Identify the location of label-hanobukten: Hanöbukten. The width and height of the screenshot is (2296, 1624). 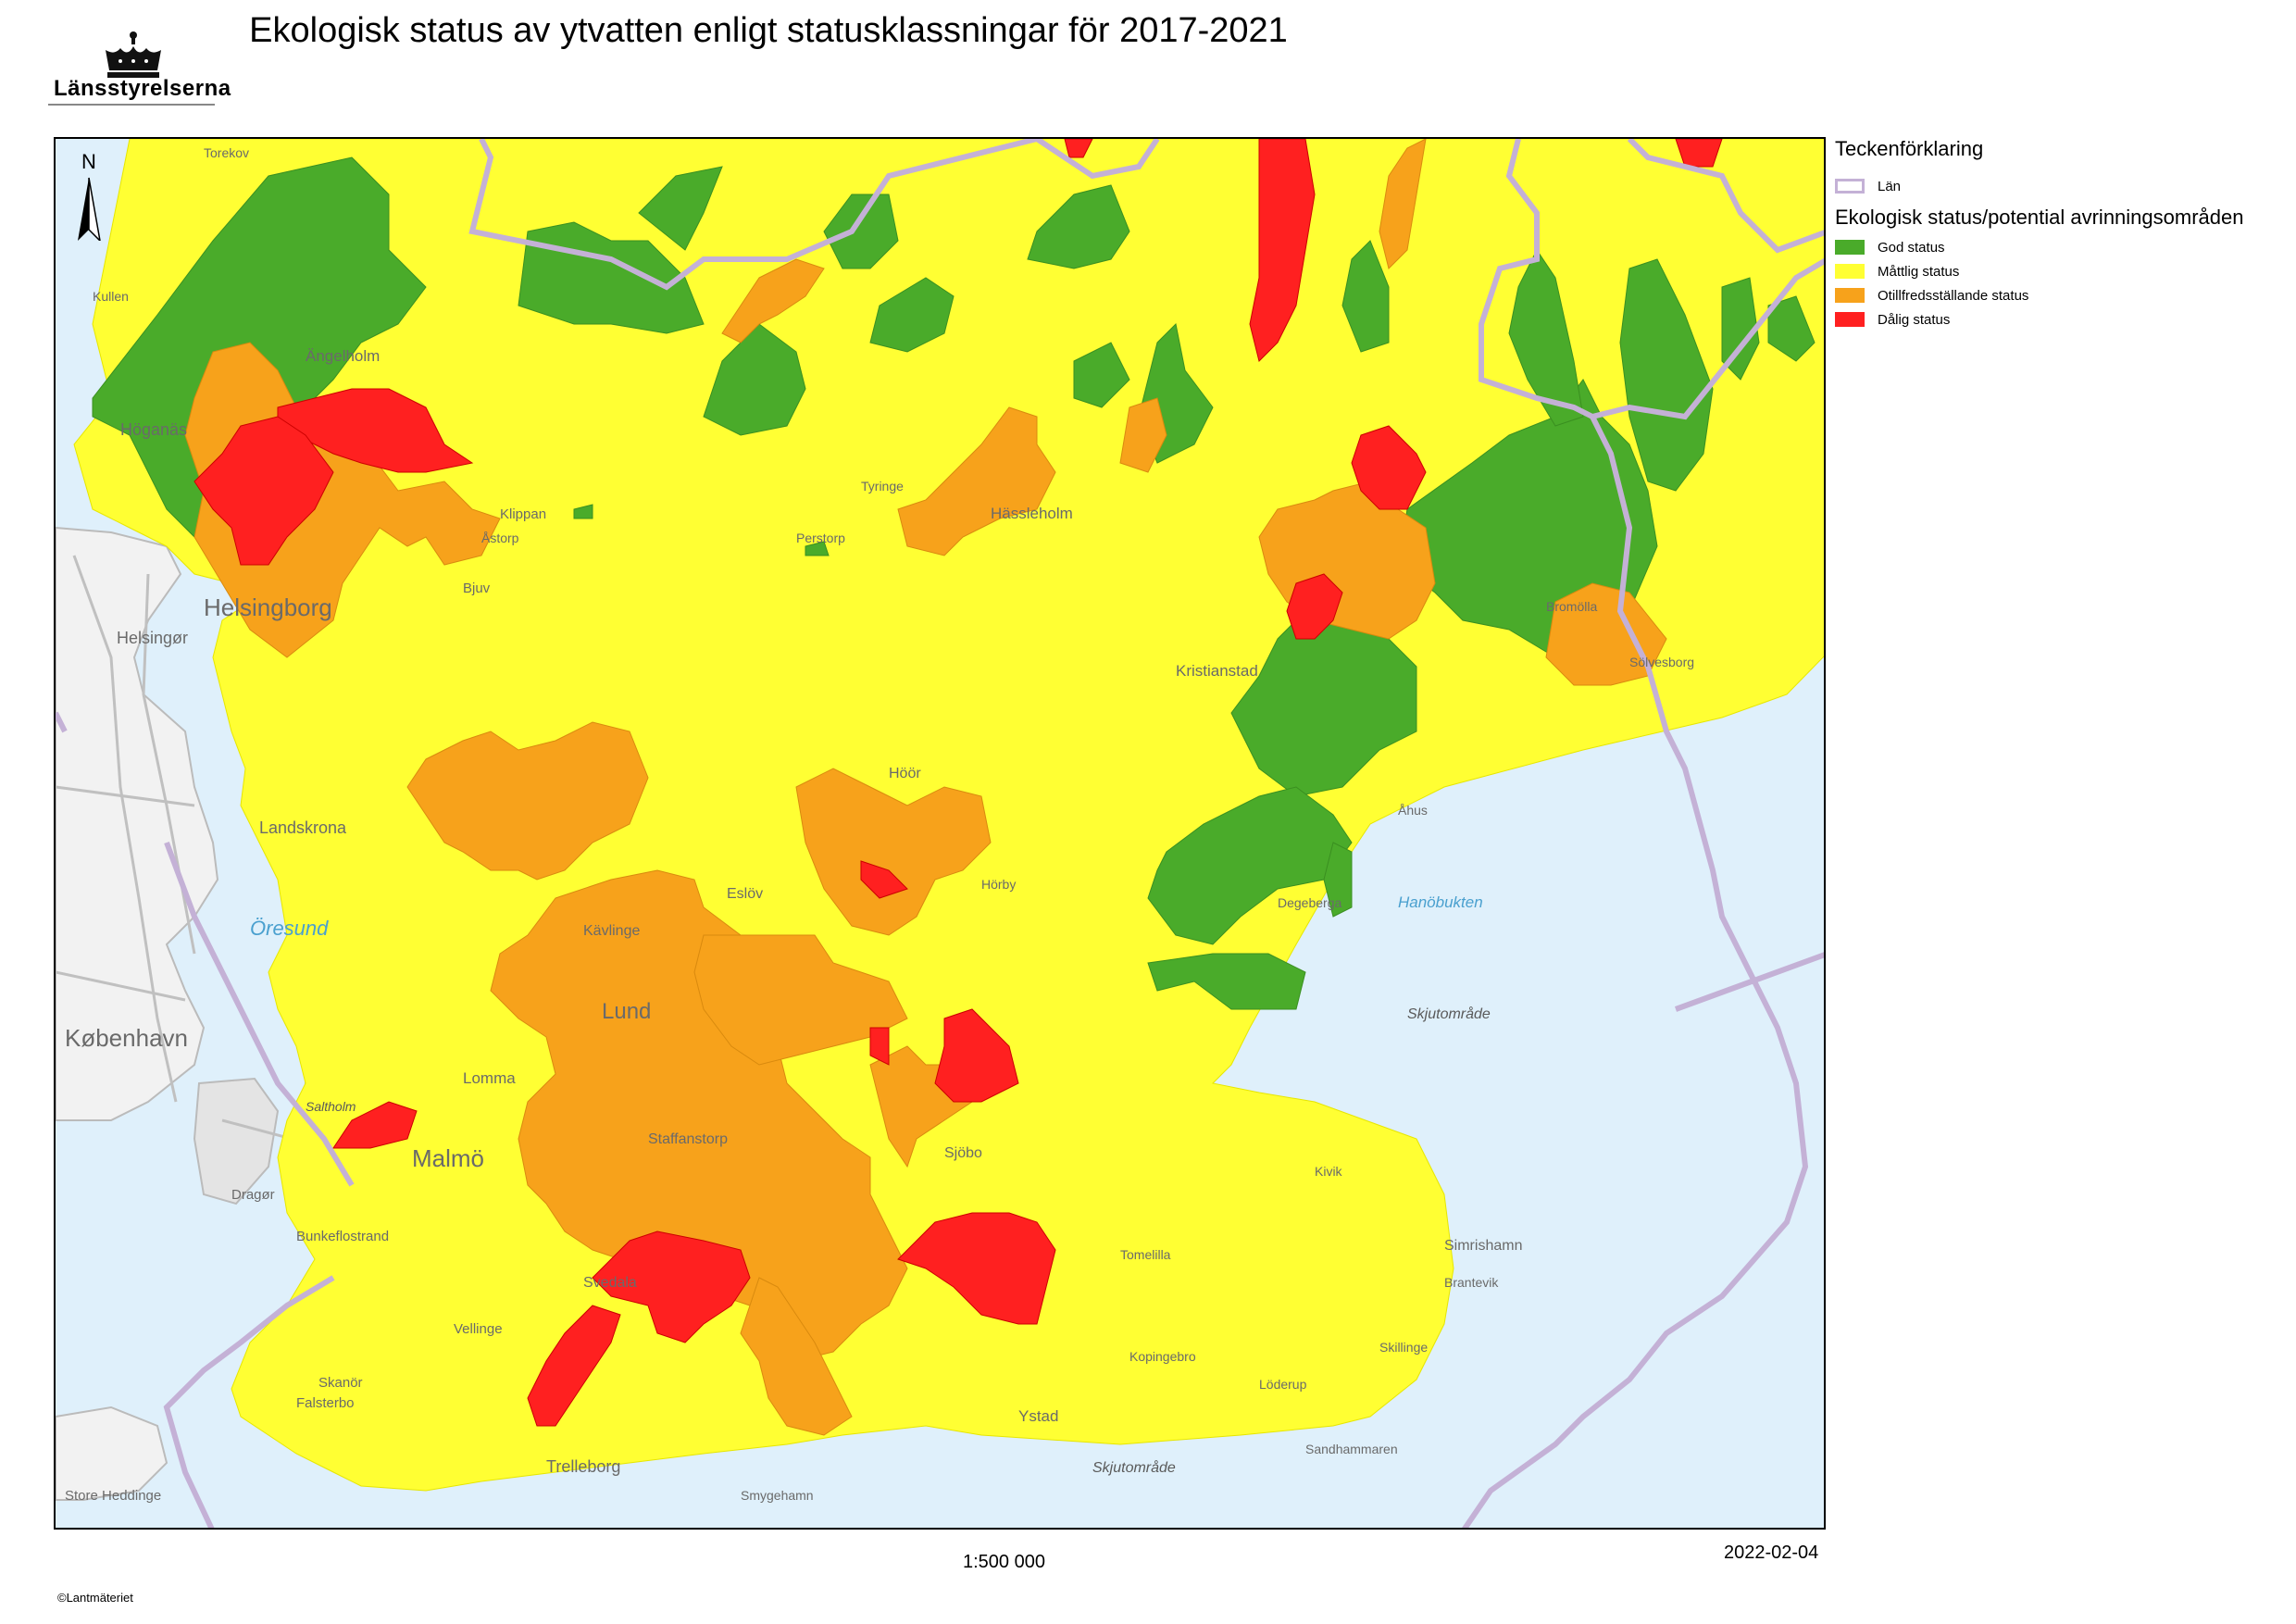
(1440, 902).